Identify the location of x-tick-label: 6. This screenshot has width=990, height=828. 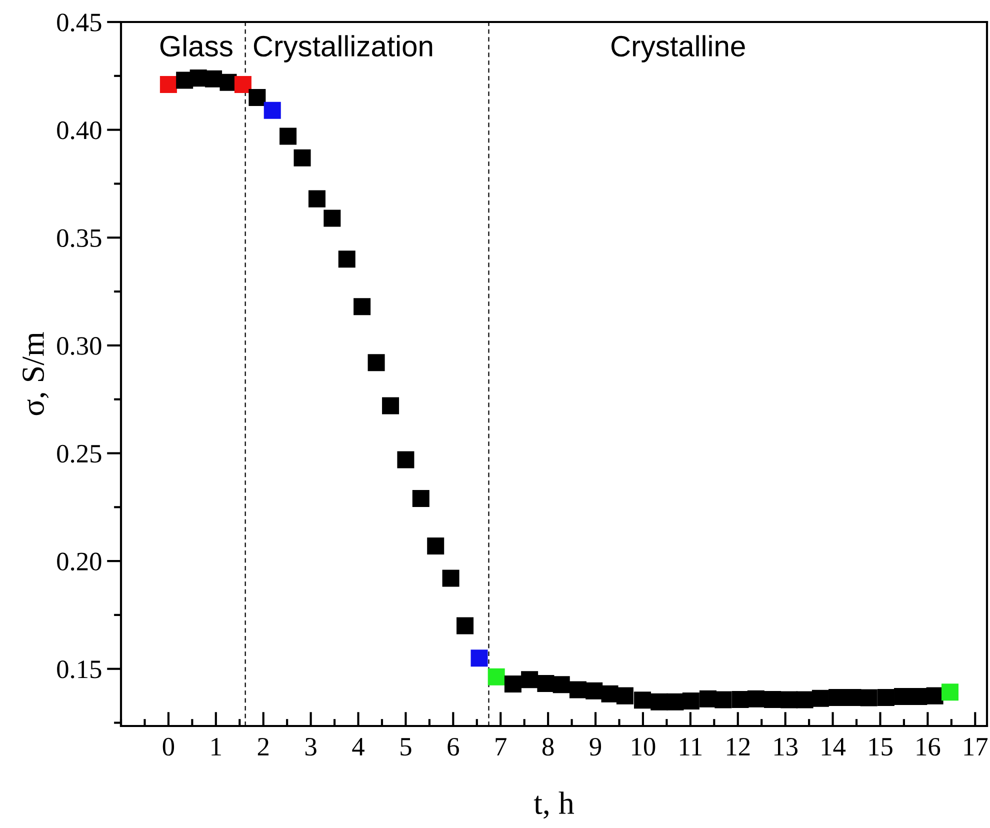
(453, 747).